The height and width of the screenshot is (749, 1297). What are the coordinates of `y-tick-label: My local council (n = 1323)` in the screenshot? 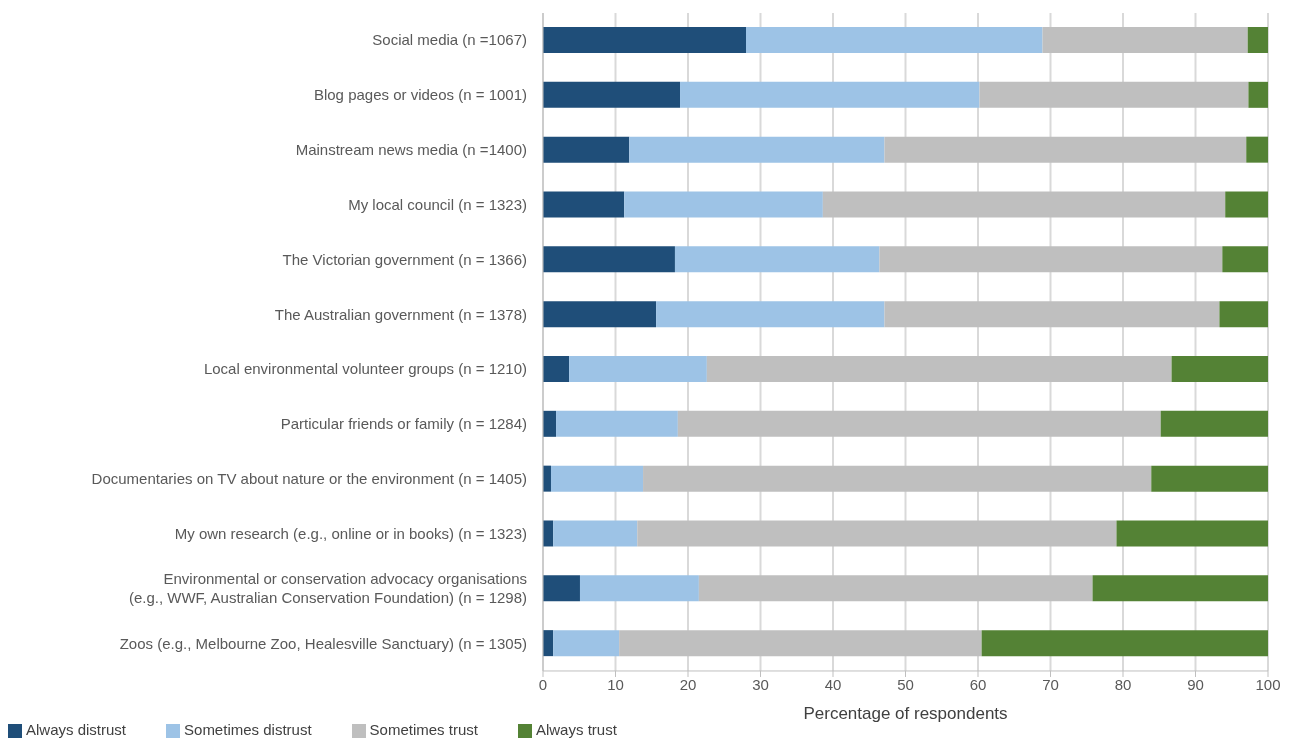 It's located at (437, 204).